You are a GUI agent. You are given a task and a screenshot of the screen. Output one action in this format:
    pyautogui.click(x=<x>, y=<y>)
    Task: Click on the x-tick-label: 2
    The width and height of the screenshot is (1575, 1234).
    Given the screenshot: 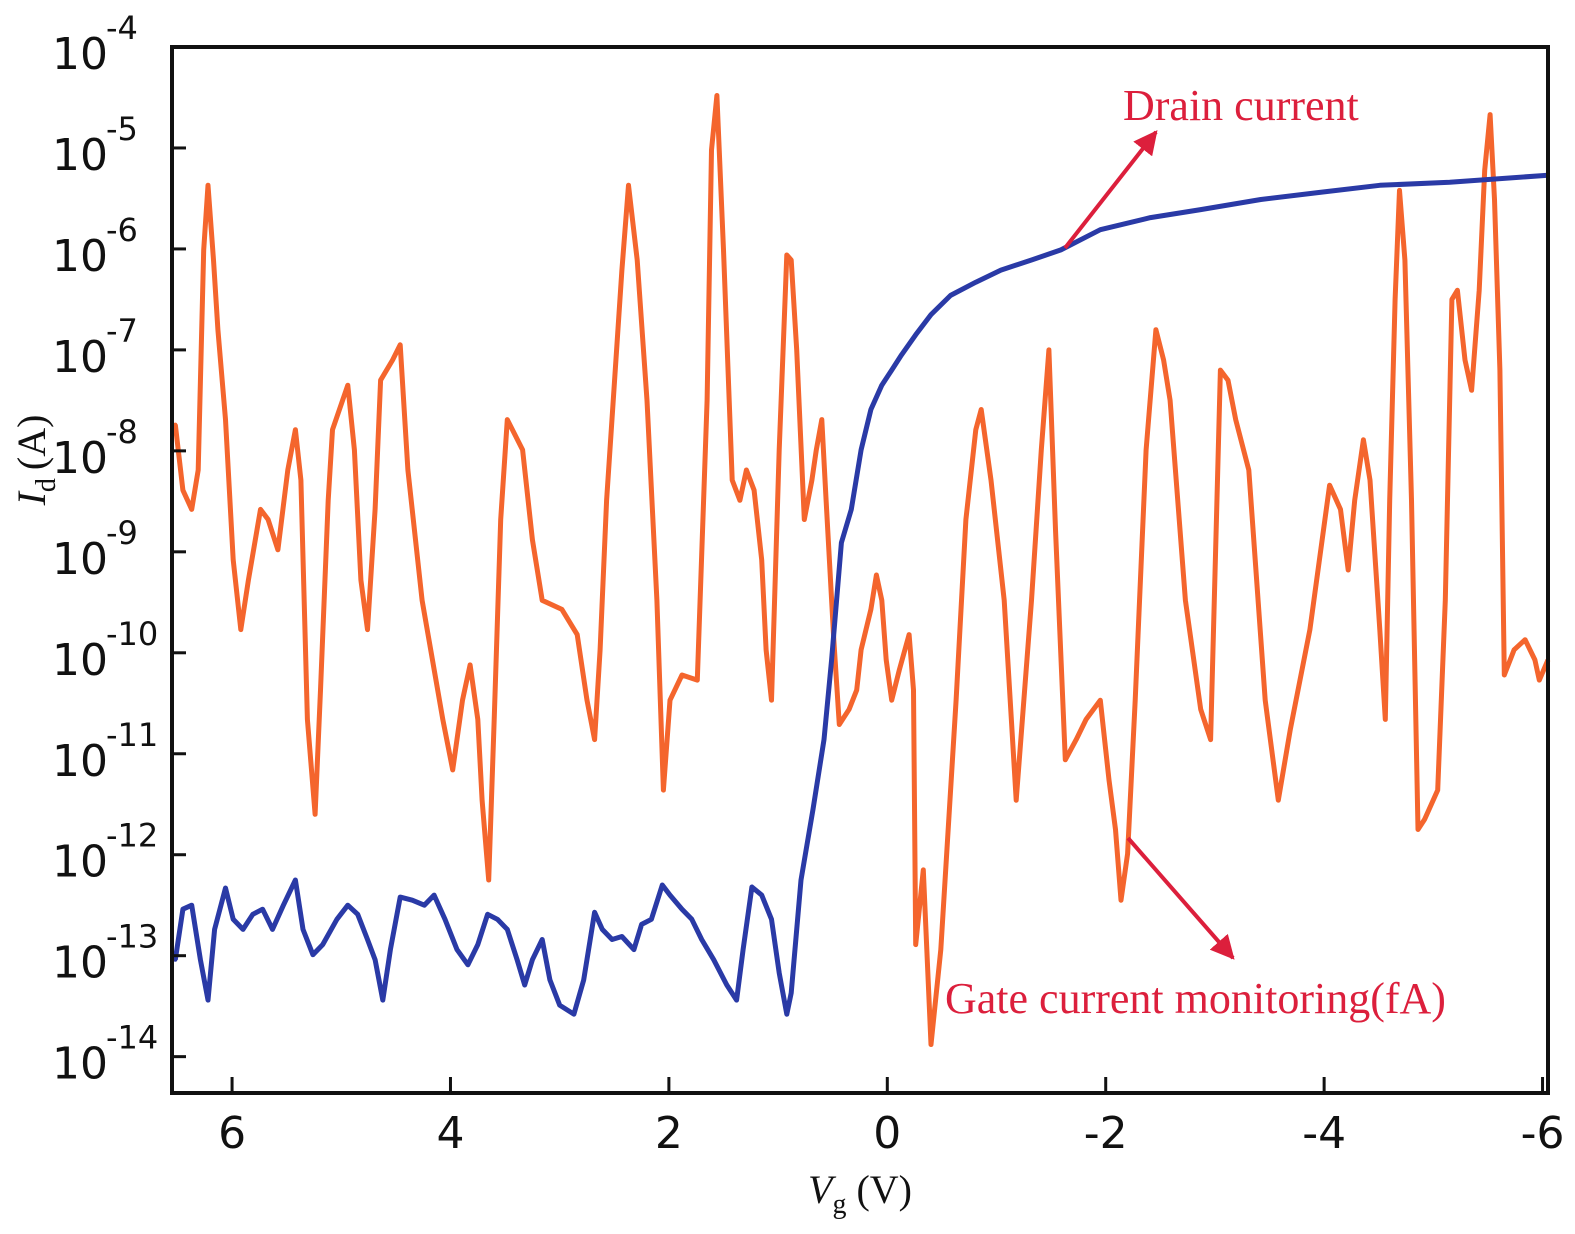 What is the action you would take?
    pyautogui.click(x=669, y=1133)
    